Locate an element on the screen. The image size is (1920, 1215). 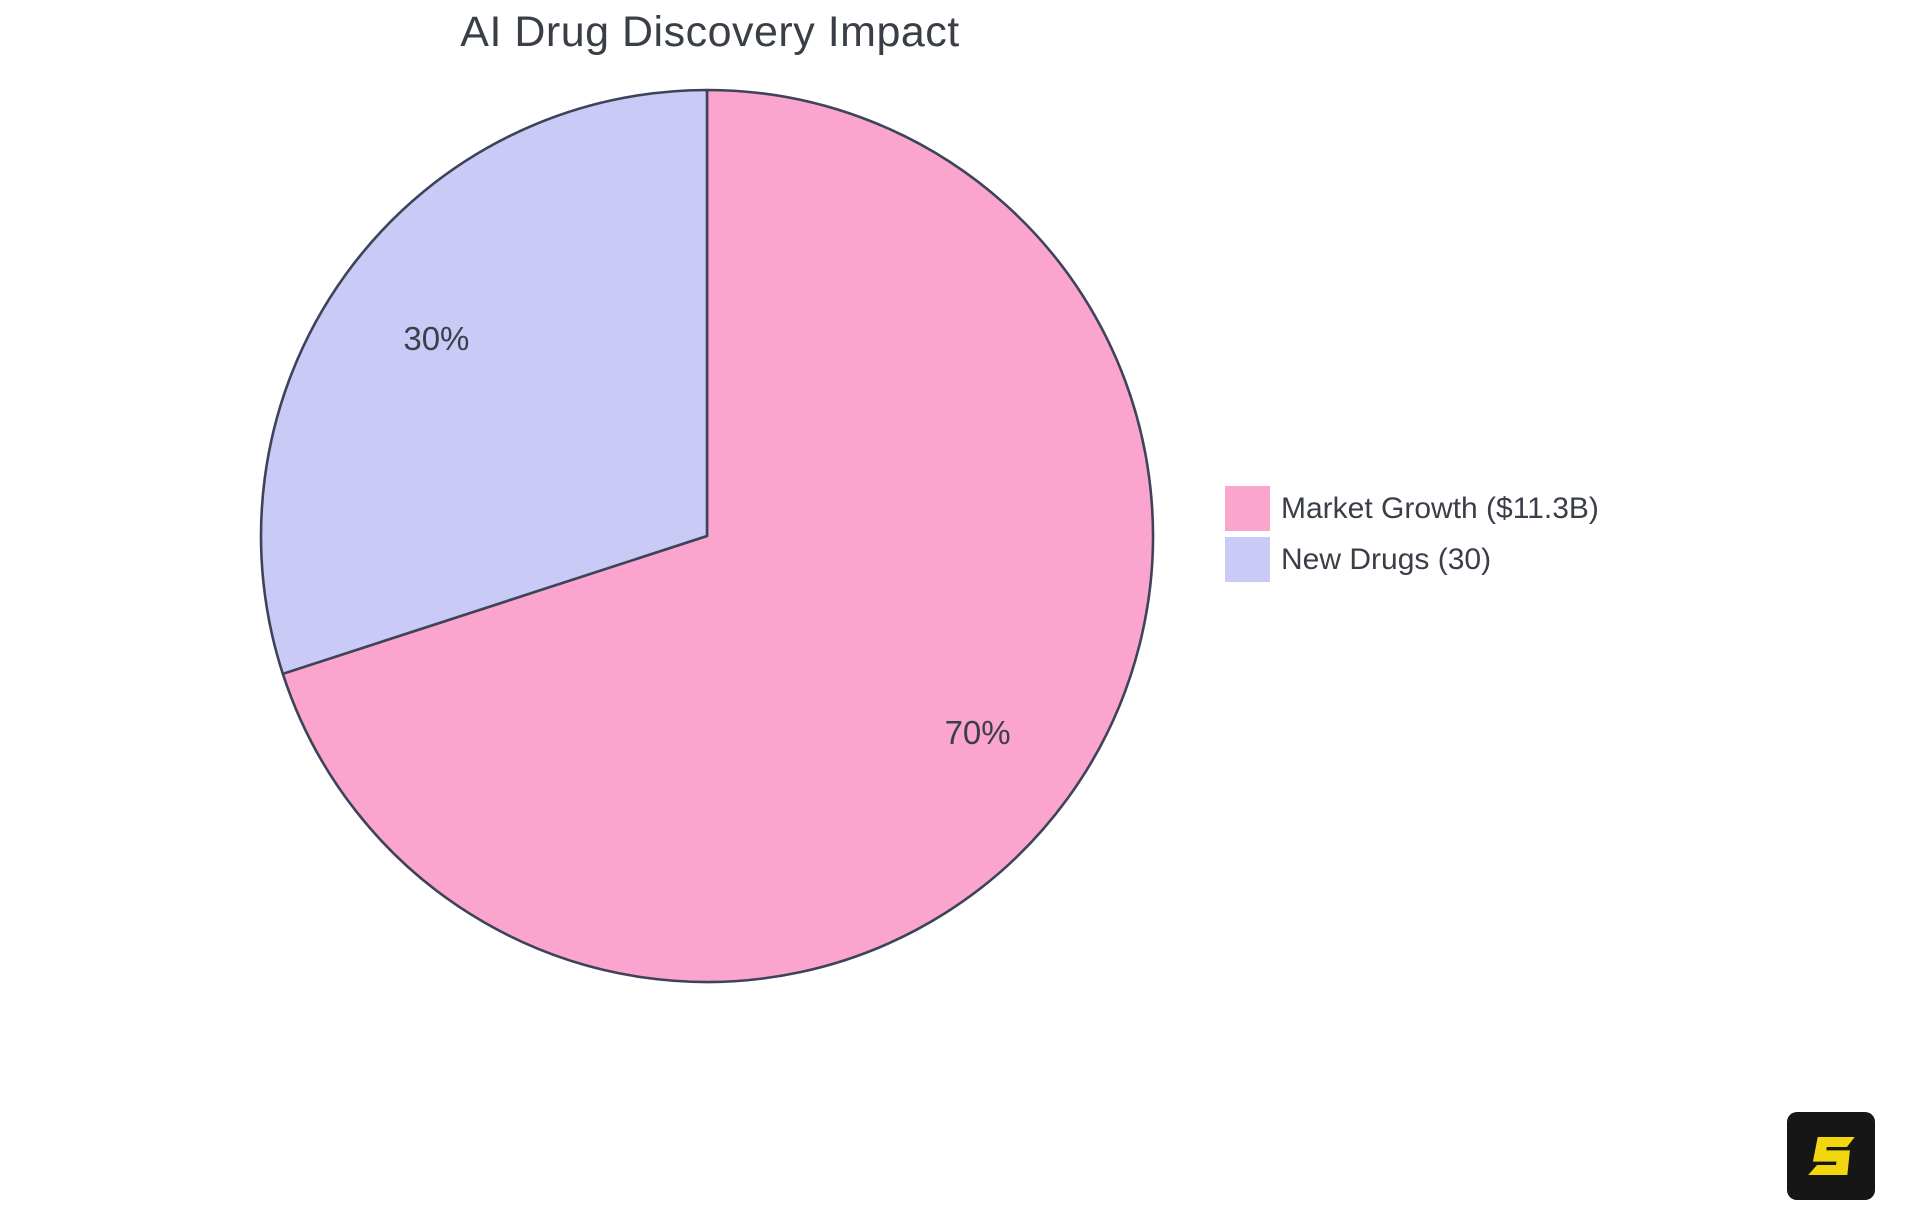
brand-logo is located at coordinates (1831, 1156).